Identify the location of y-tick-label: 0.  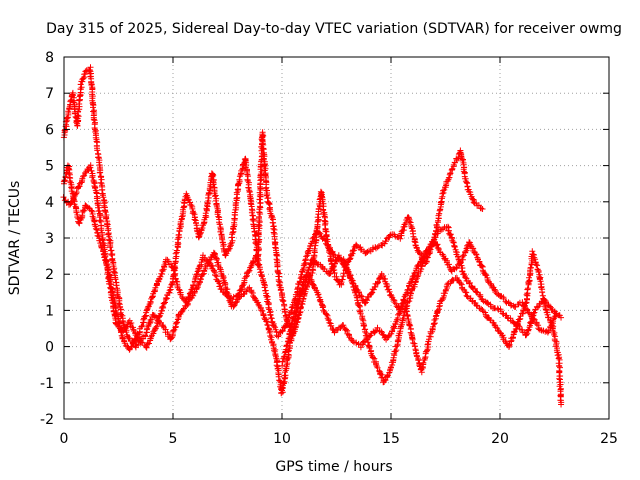
(49, 348).